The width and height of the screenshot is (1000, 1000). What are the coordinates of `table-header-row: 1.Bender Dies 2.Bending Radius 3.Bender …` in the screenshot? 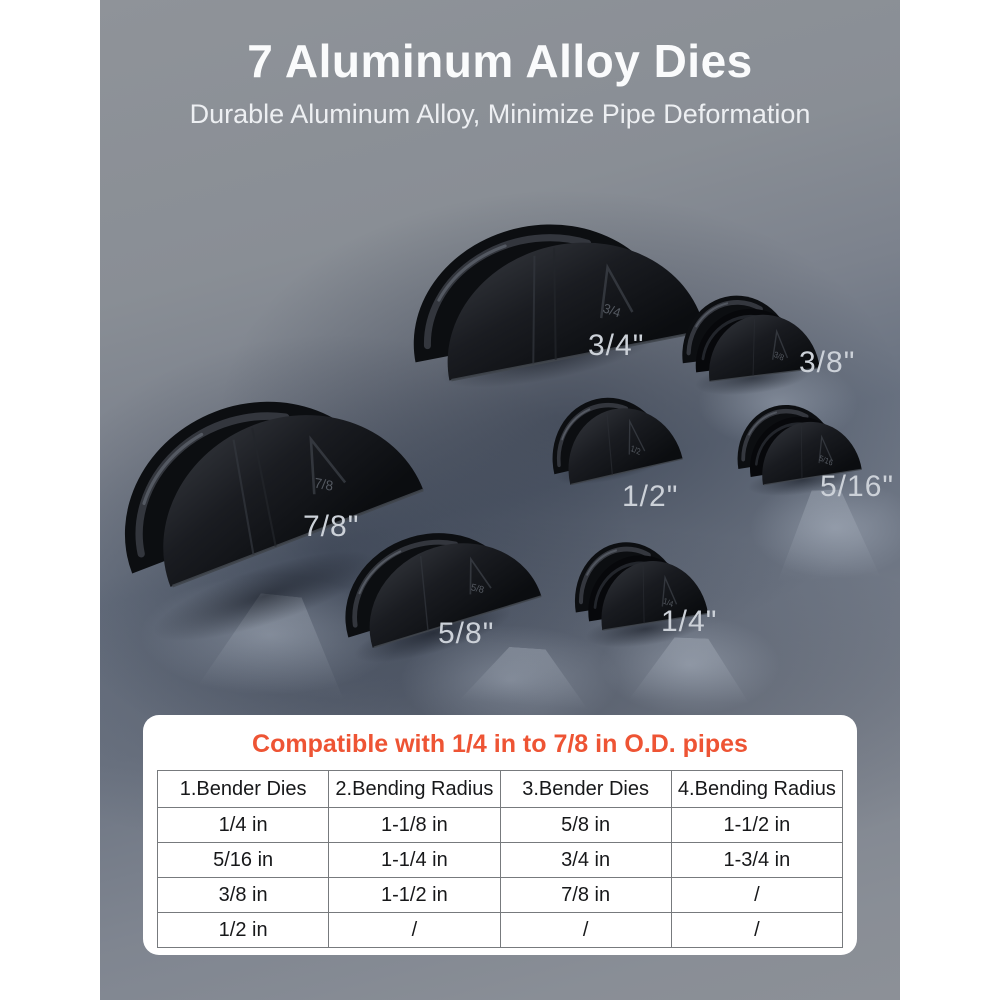 It's located at (500, 789).